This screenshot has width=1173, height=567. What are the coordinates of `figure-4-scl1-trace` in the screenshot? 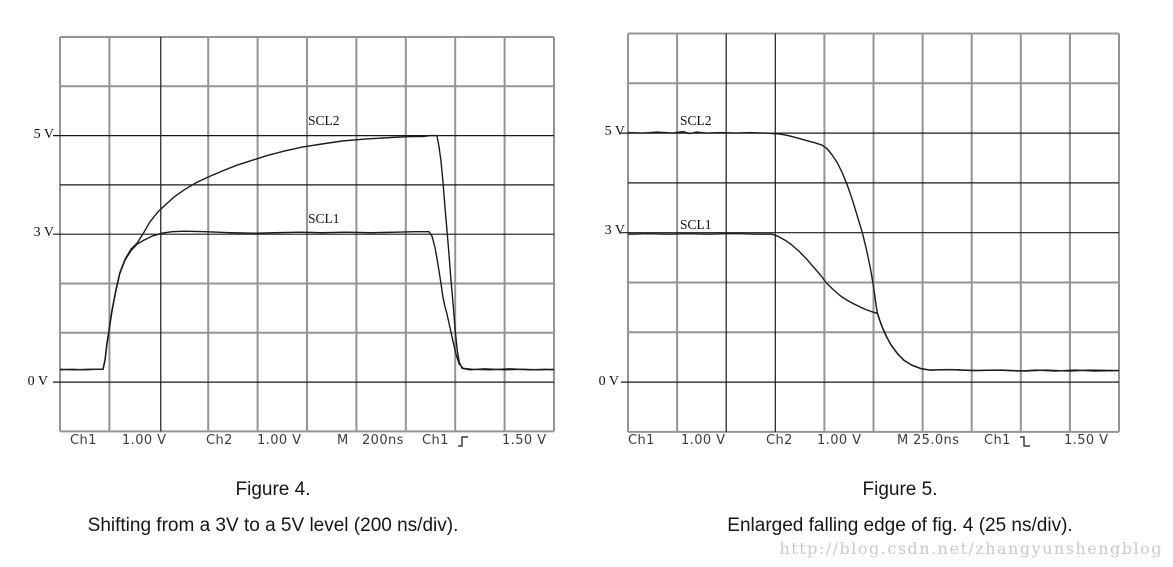 It's located at (307, 300).